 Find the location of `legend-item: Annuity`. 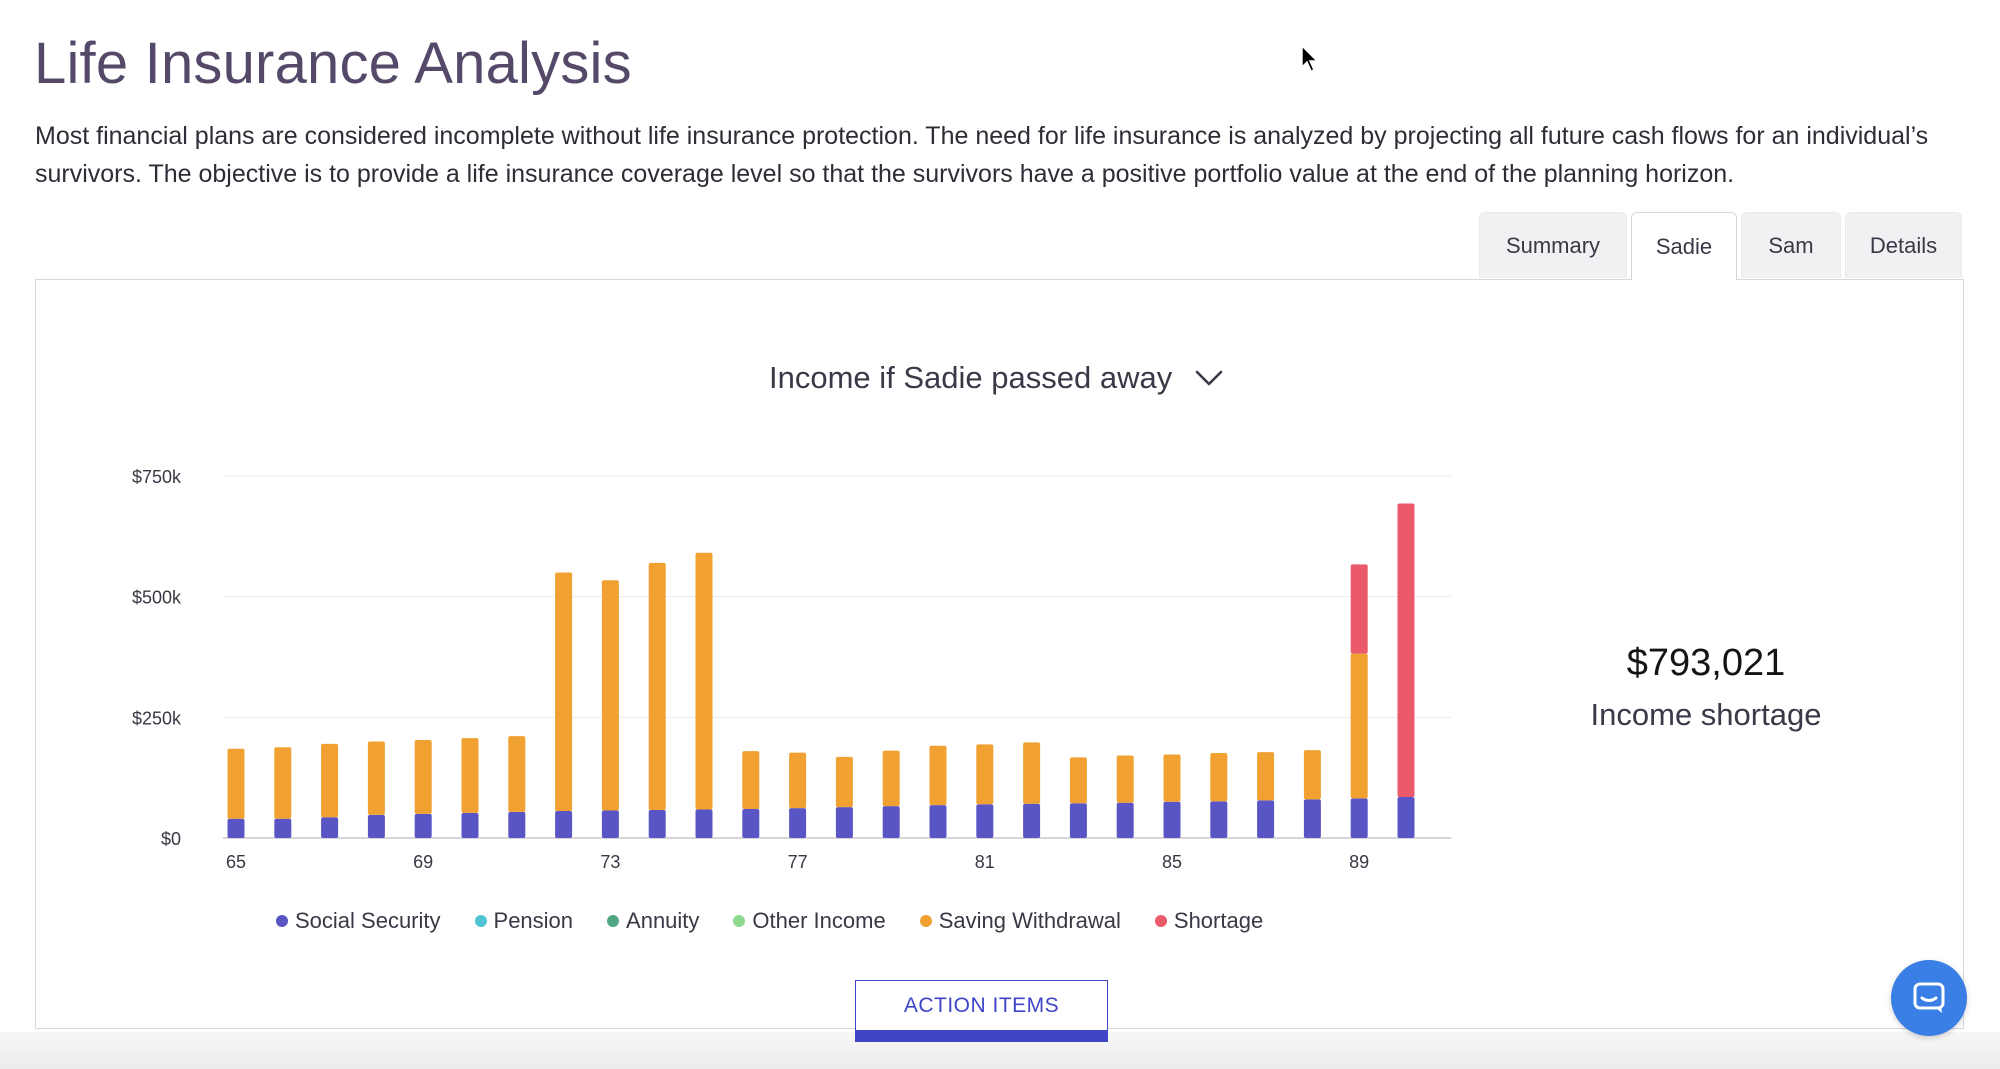

legend-item: Annuity is located at coordinates (653, 921).